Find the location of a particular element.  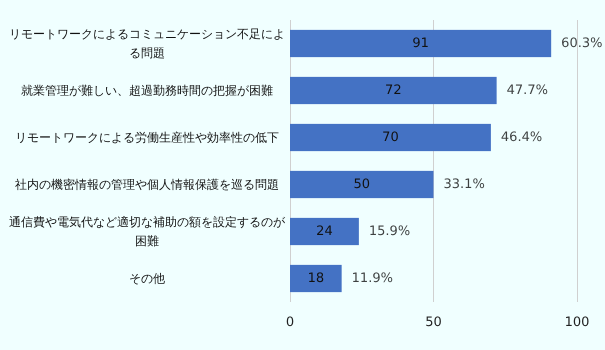

y-tick-label: リモートワークによるコミュニケーション不足による問題 is located at coordinates (147, 43).